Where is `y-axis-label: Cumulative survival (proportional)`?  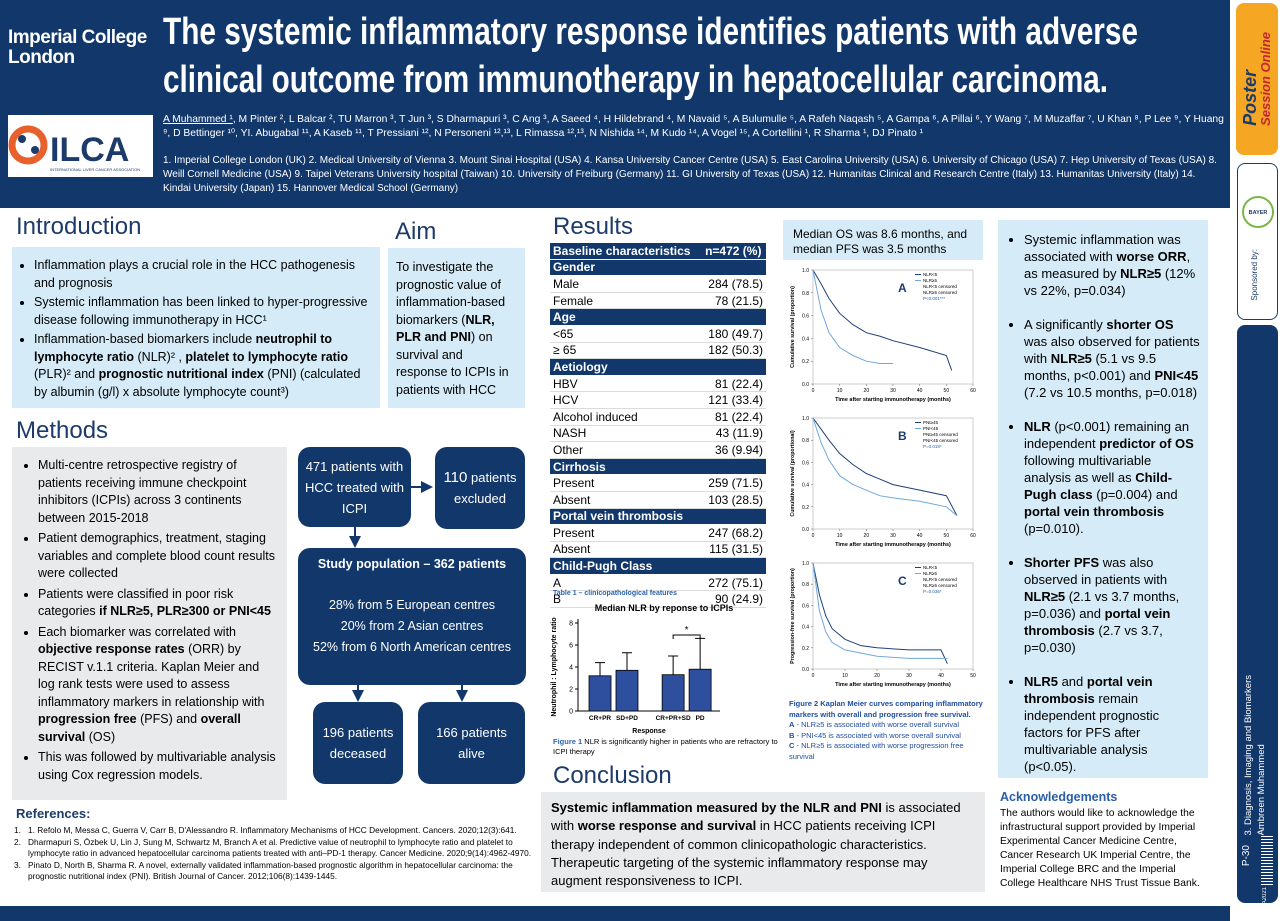 y-axis-label: Cumulative survival (proportional) is located at coordinates (793, 473).